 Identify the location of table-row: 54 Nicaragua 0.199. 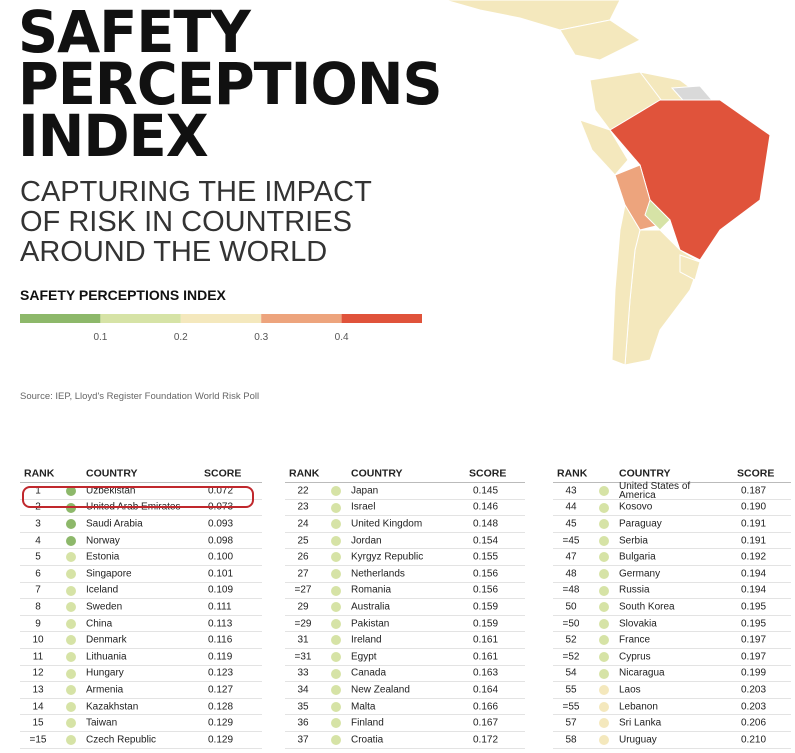
(672, 674).